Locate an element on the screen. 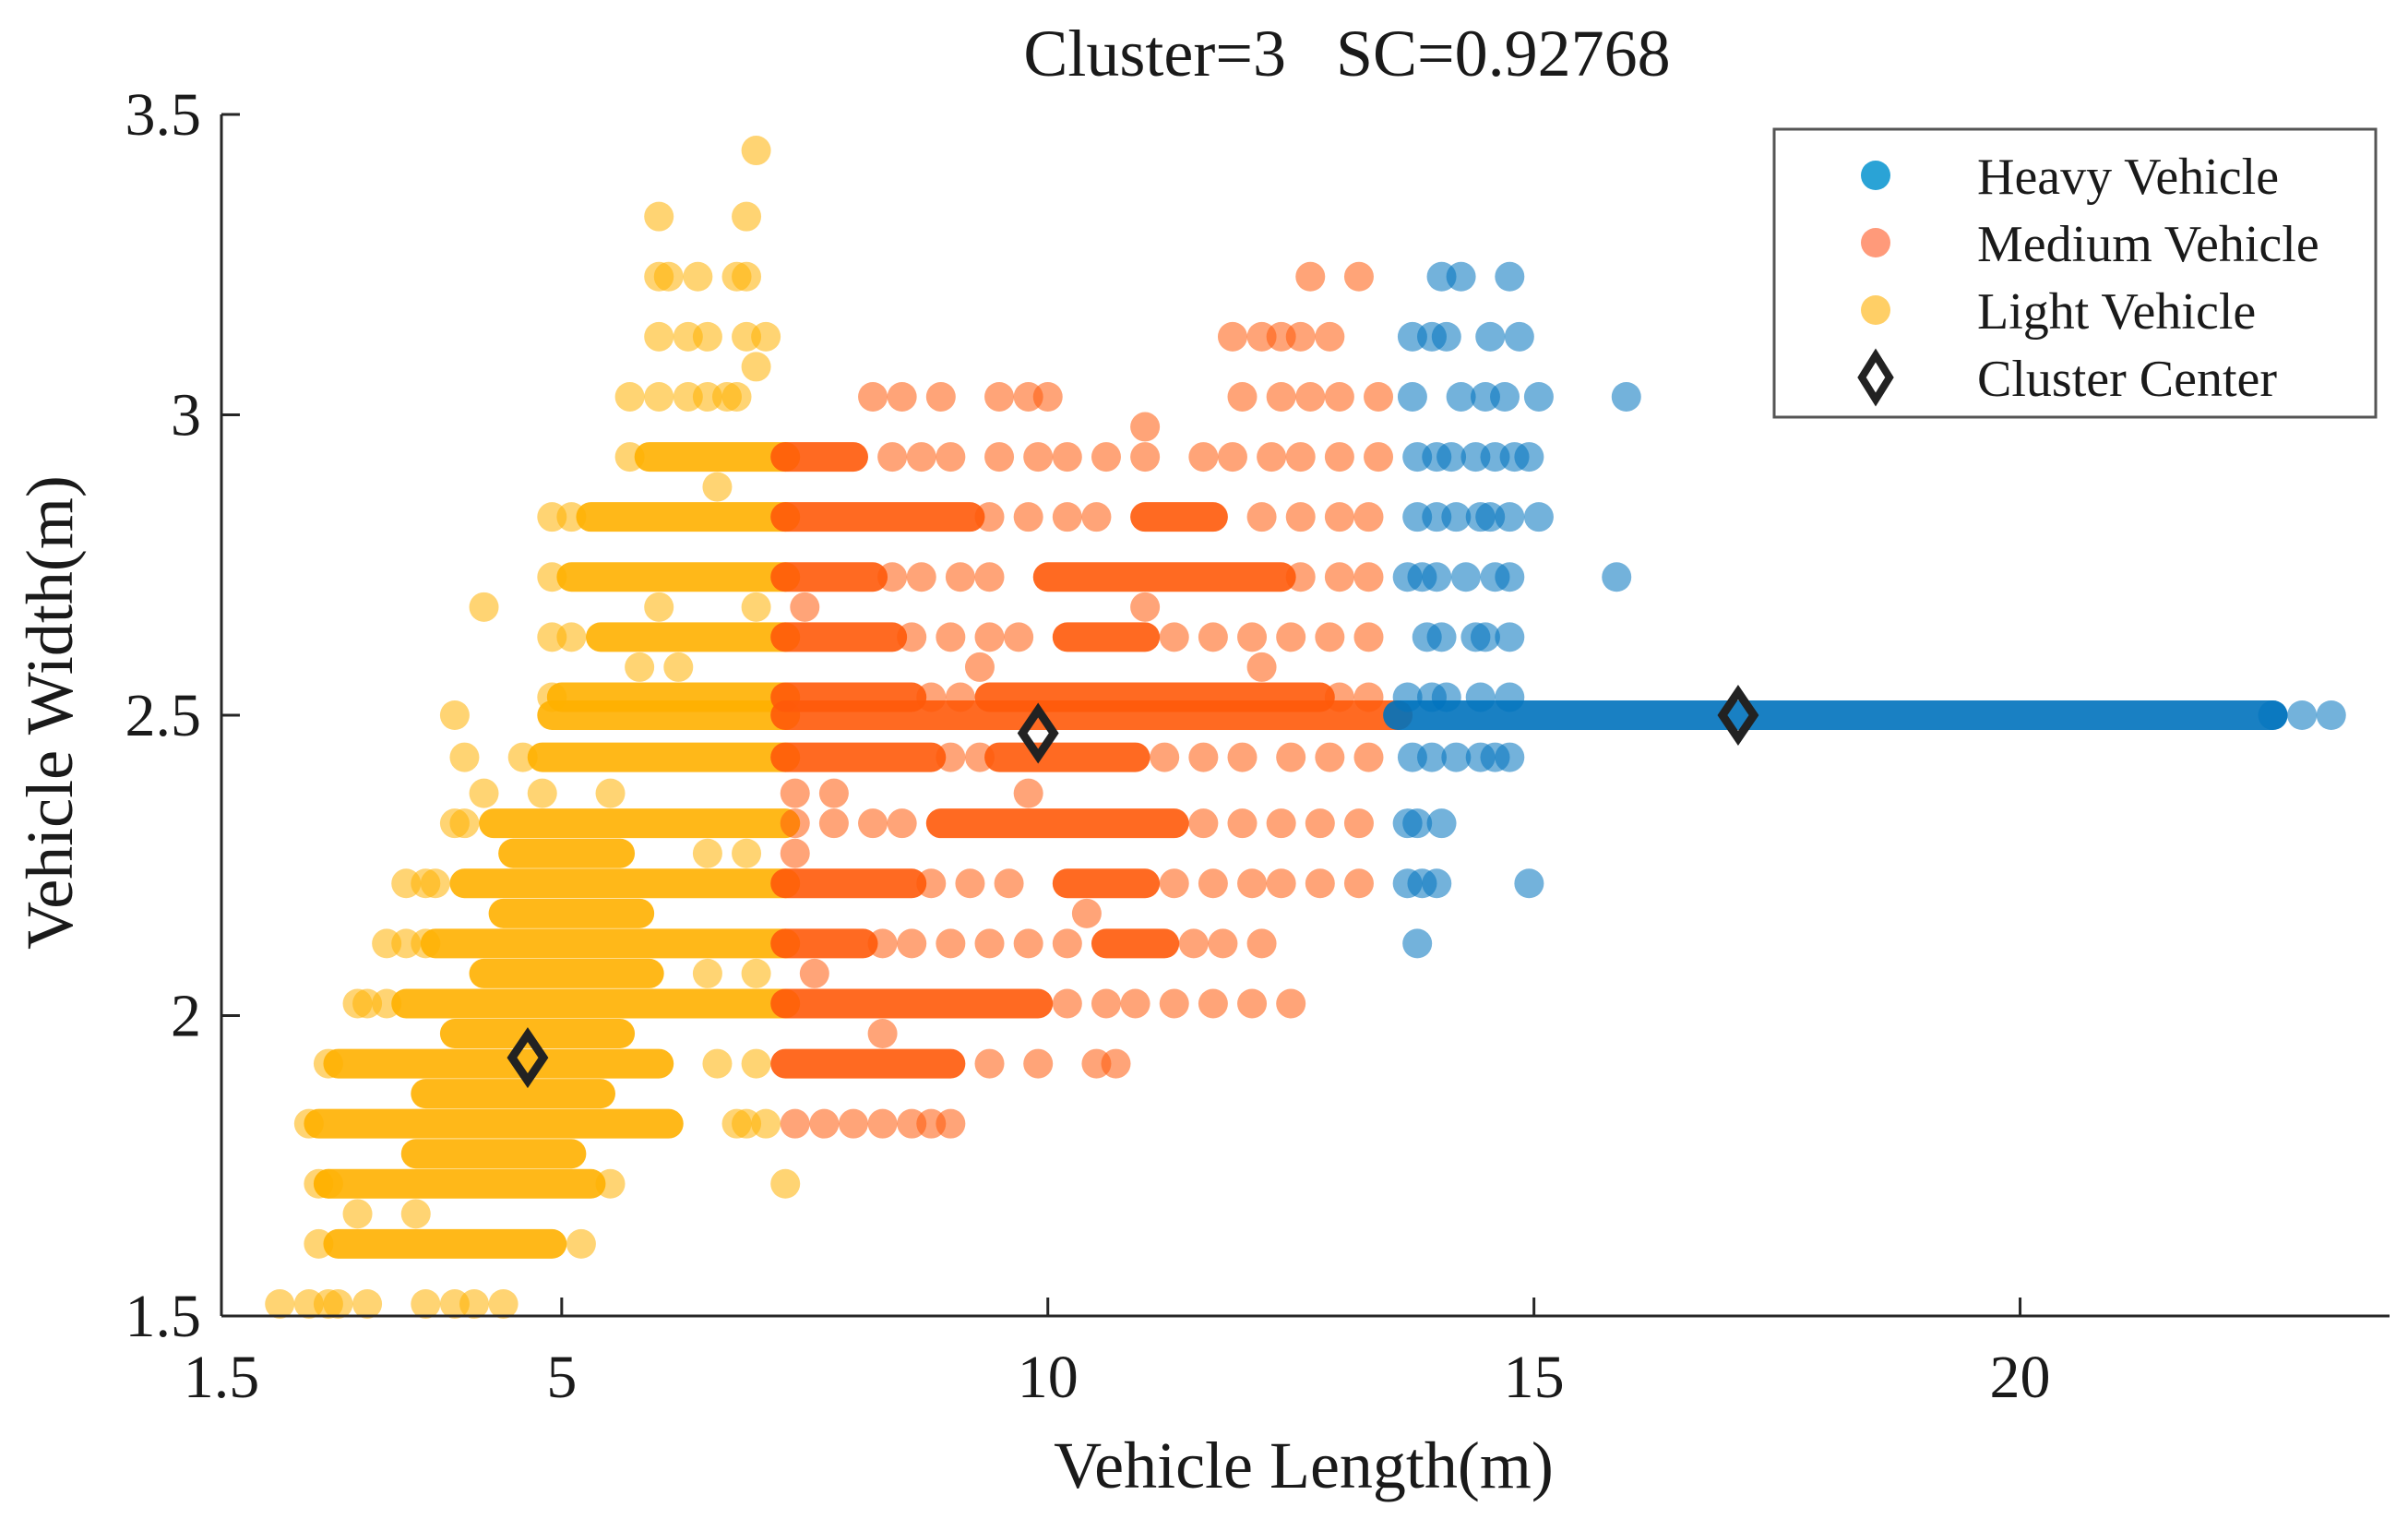 The width and height of the screenshot is (2408, 1519). legend-label: Light Vehicle is located at coordinates (2116, 312).